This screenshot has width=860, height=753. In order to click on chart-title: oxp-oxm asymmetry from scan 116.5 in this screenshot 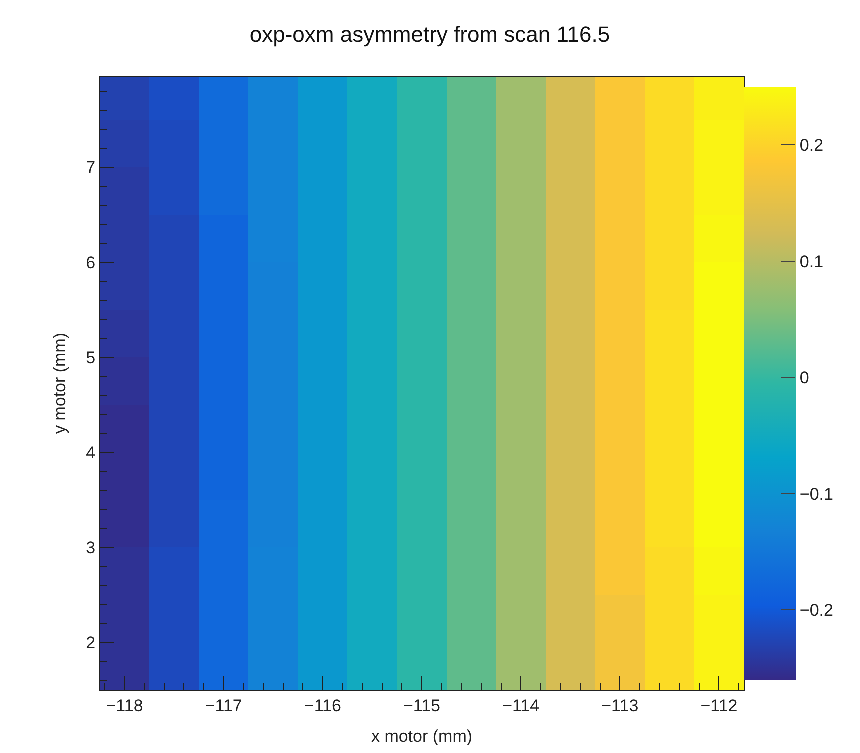, I will do `click(430, 34)`.